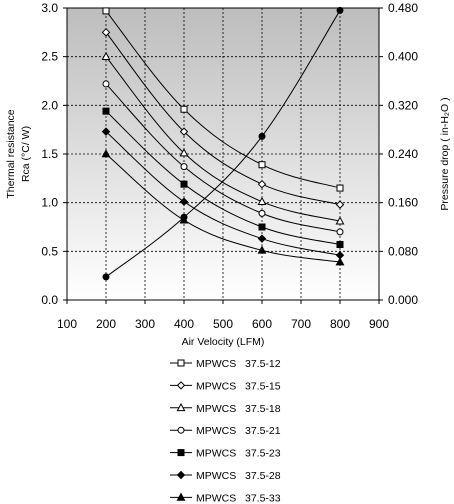 The image size is (454, 504). What do you see at coordinates (67, 324) in the screenshot?
I see `x-tick-label: 100` at bounding box center [67, 324].